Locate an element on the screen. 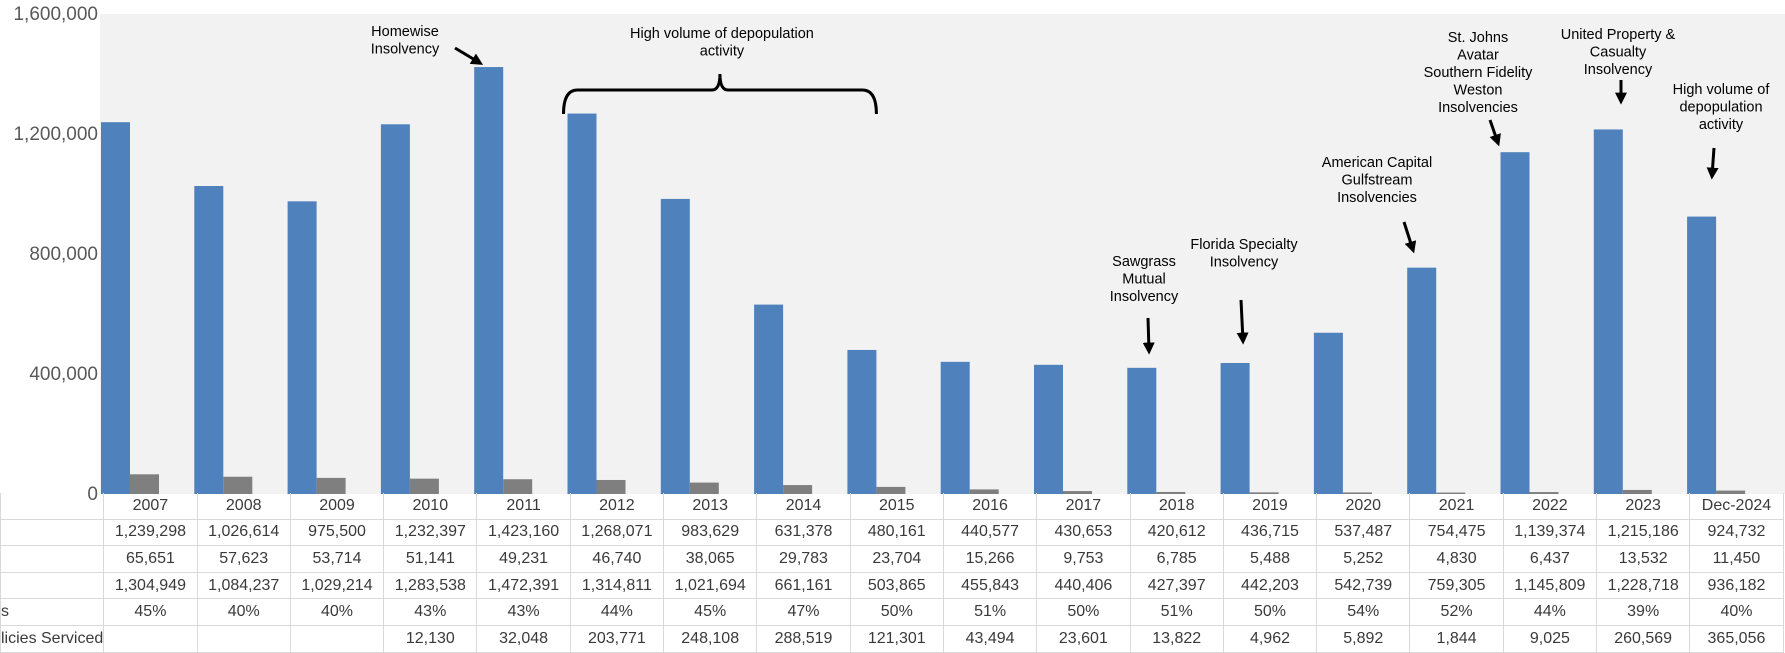  table-cell: 503,865 is located at coordinates (896, 585).